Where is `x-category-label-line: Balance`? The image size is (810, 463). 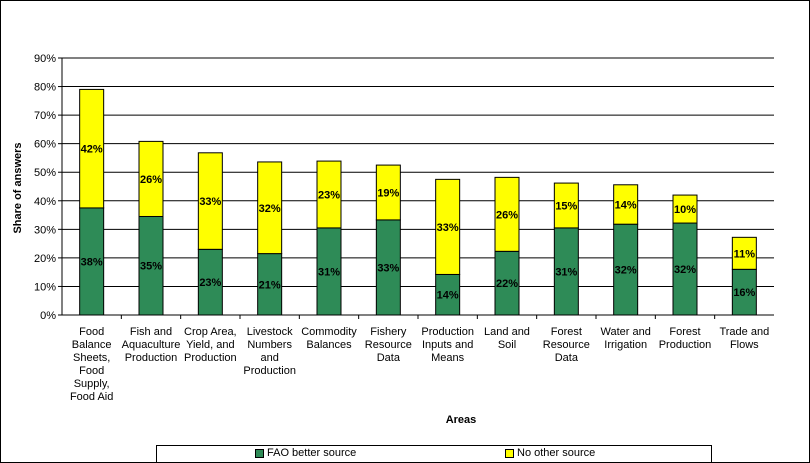 x-category-label-line: Balance is located at coordinates (92, 345).